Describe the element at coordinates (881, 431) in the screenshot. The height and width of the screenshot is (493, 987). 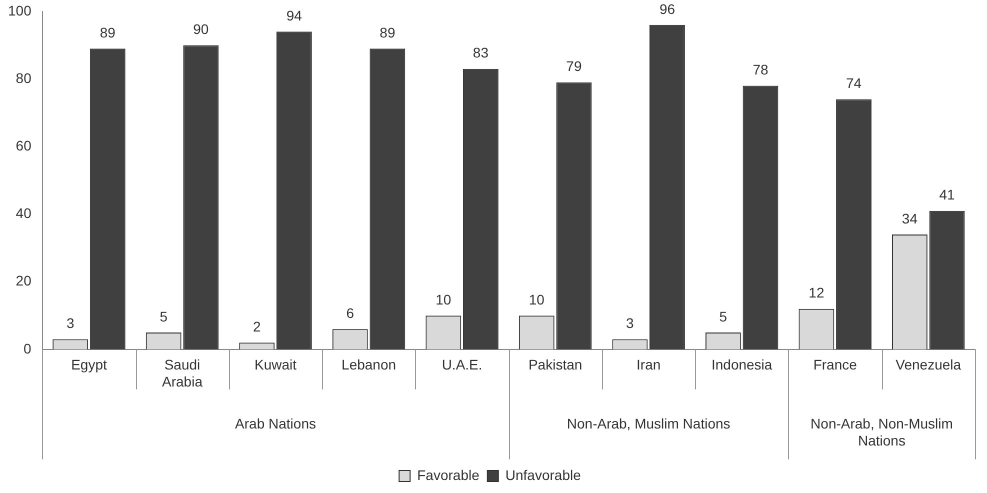
I see `text: Non-Arab, Non-Muslim Nations` at that location.